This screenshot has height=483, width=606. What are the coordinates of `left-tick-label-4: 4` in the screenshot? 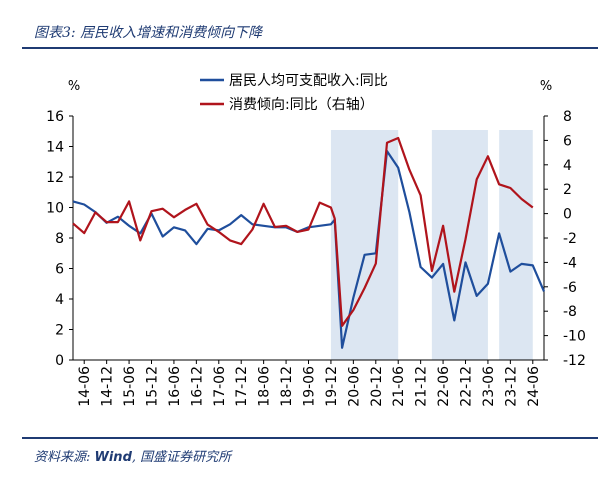 It's located at (59, 300).